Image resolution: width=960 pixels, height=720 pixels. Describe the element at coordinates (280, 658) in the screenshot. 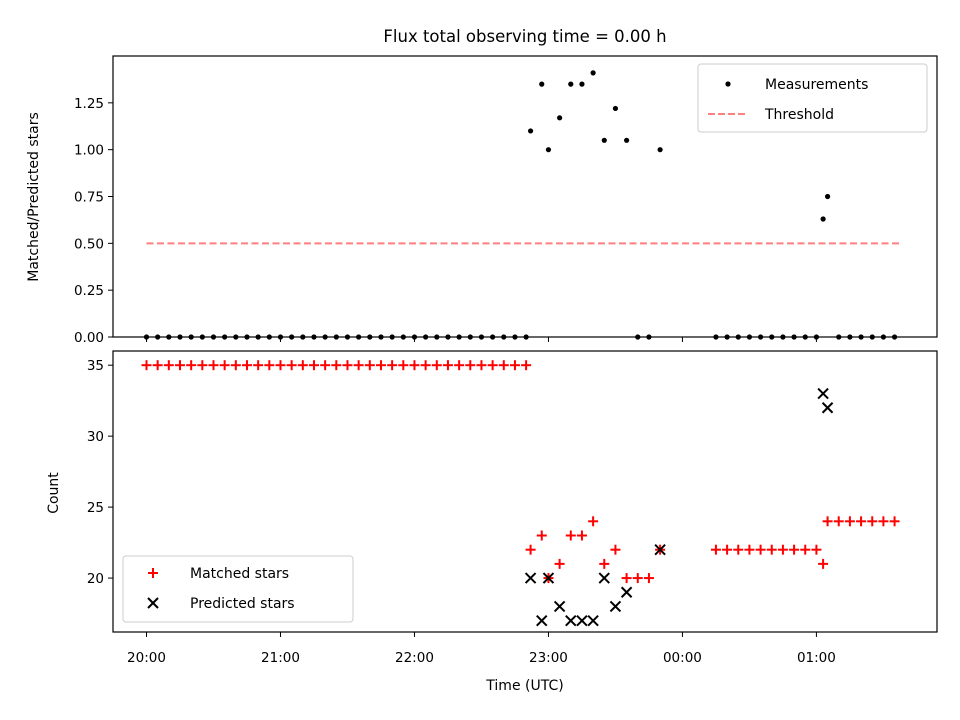

I see `x-tick-label: 21:00` at that location.